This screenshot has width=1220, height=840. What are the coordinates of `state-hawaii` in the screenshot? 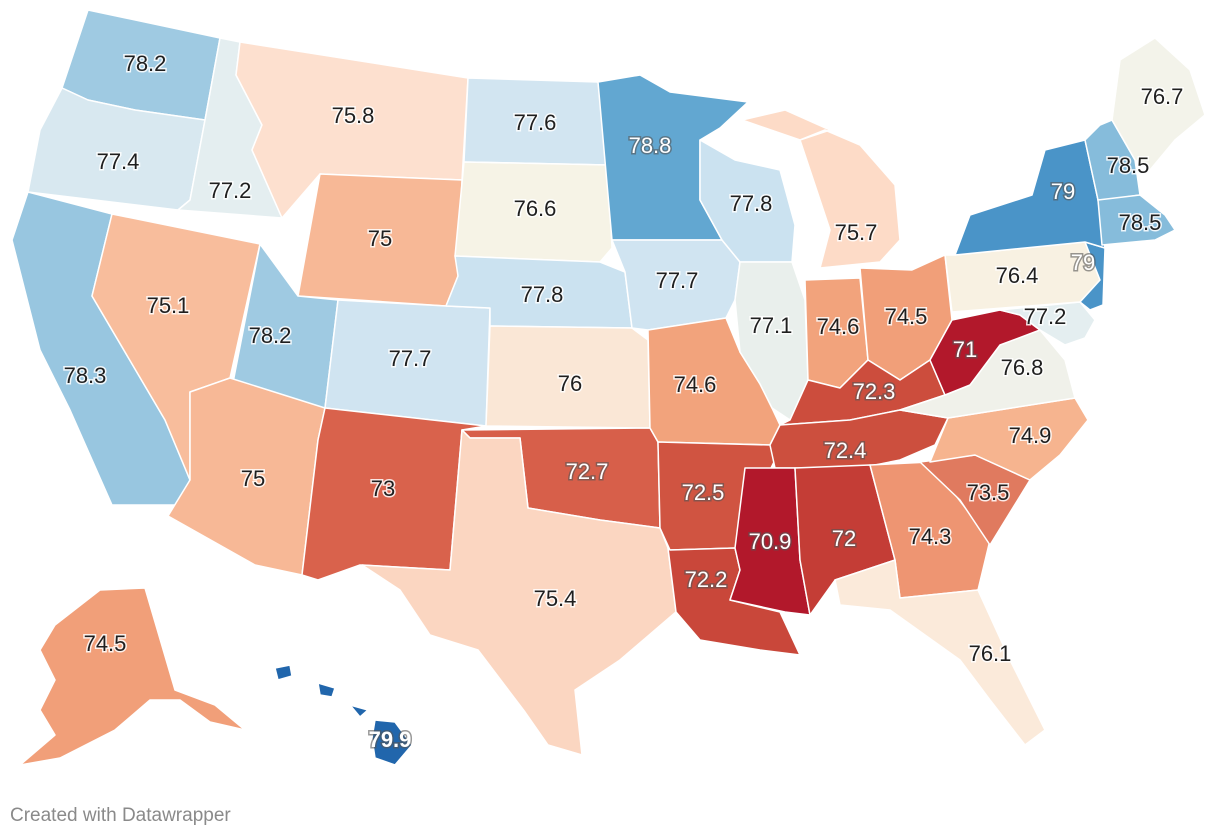 It's located at (343, 715).